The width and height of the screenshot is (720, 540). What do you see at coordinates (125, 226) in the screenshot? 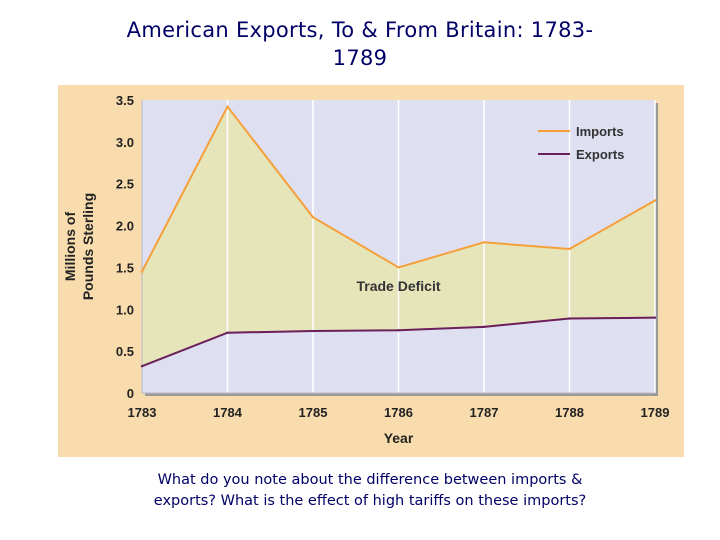
I see `y-tick-label: 2.0` at bounding box center [125, 226].